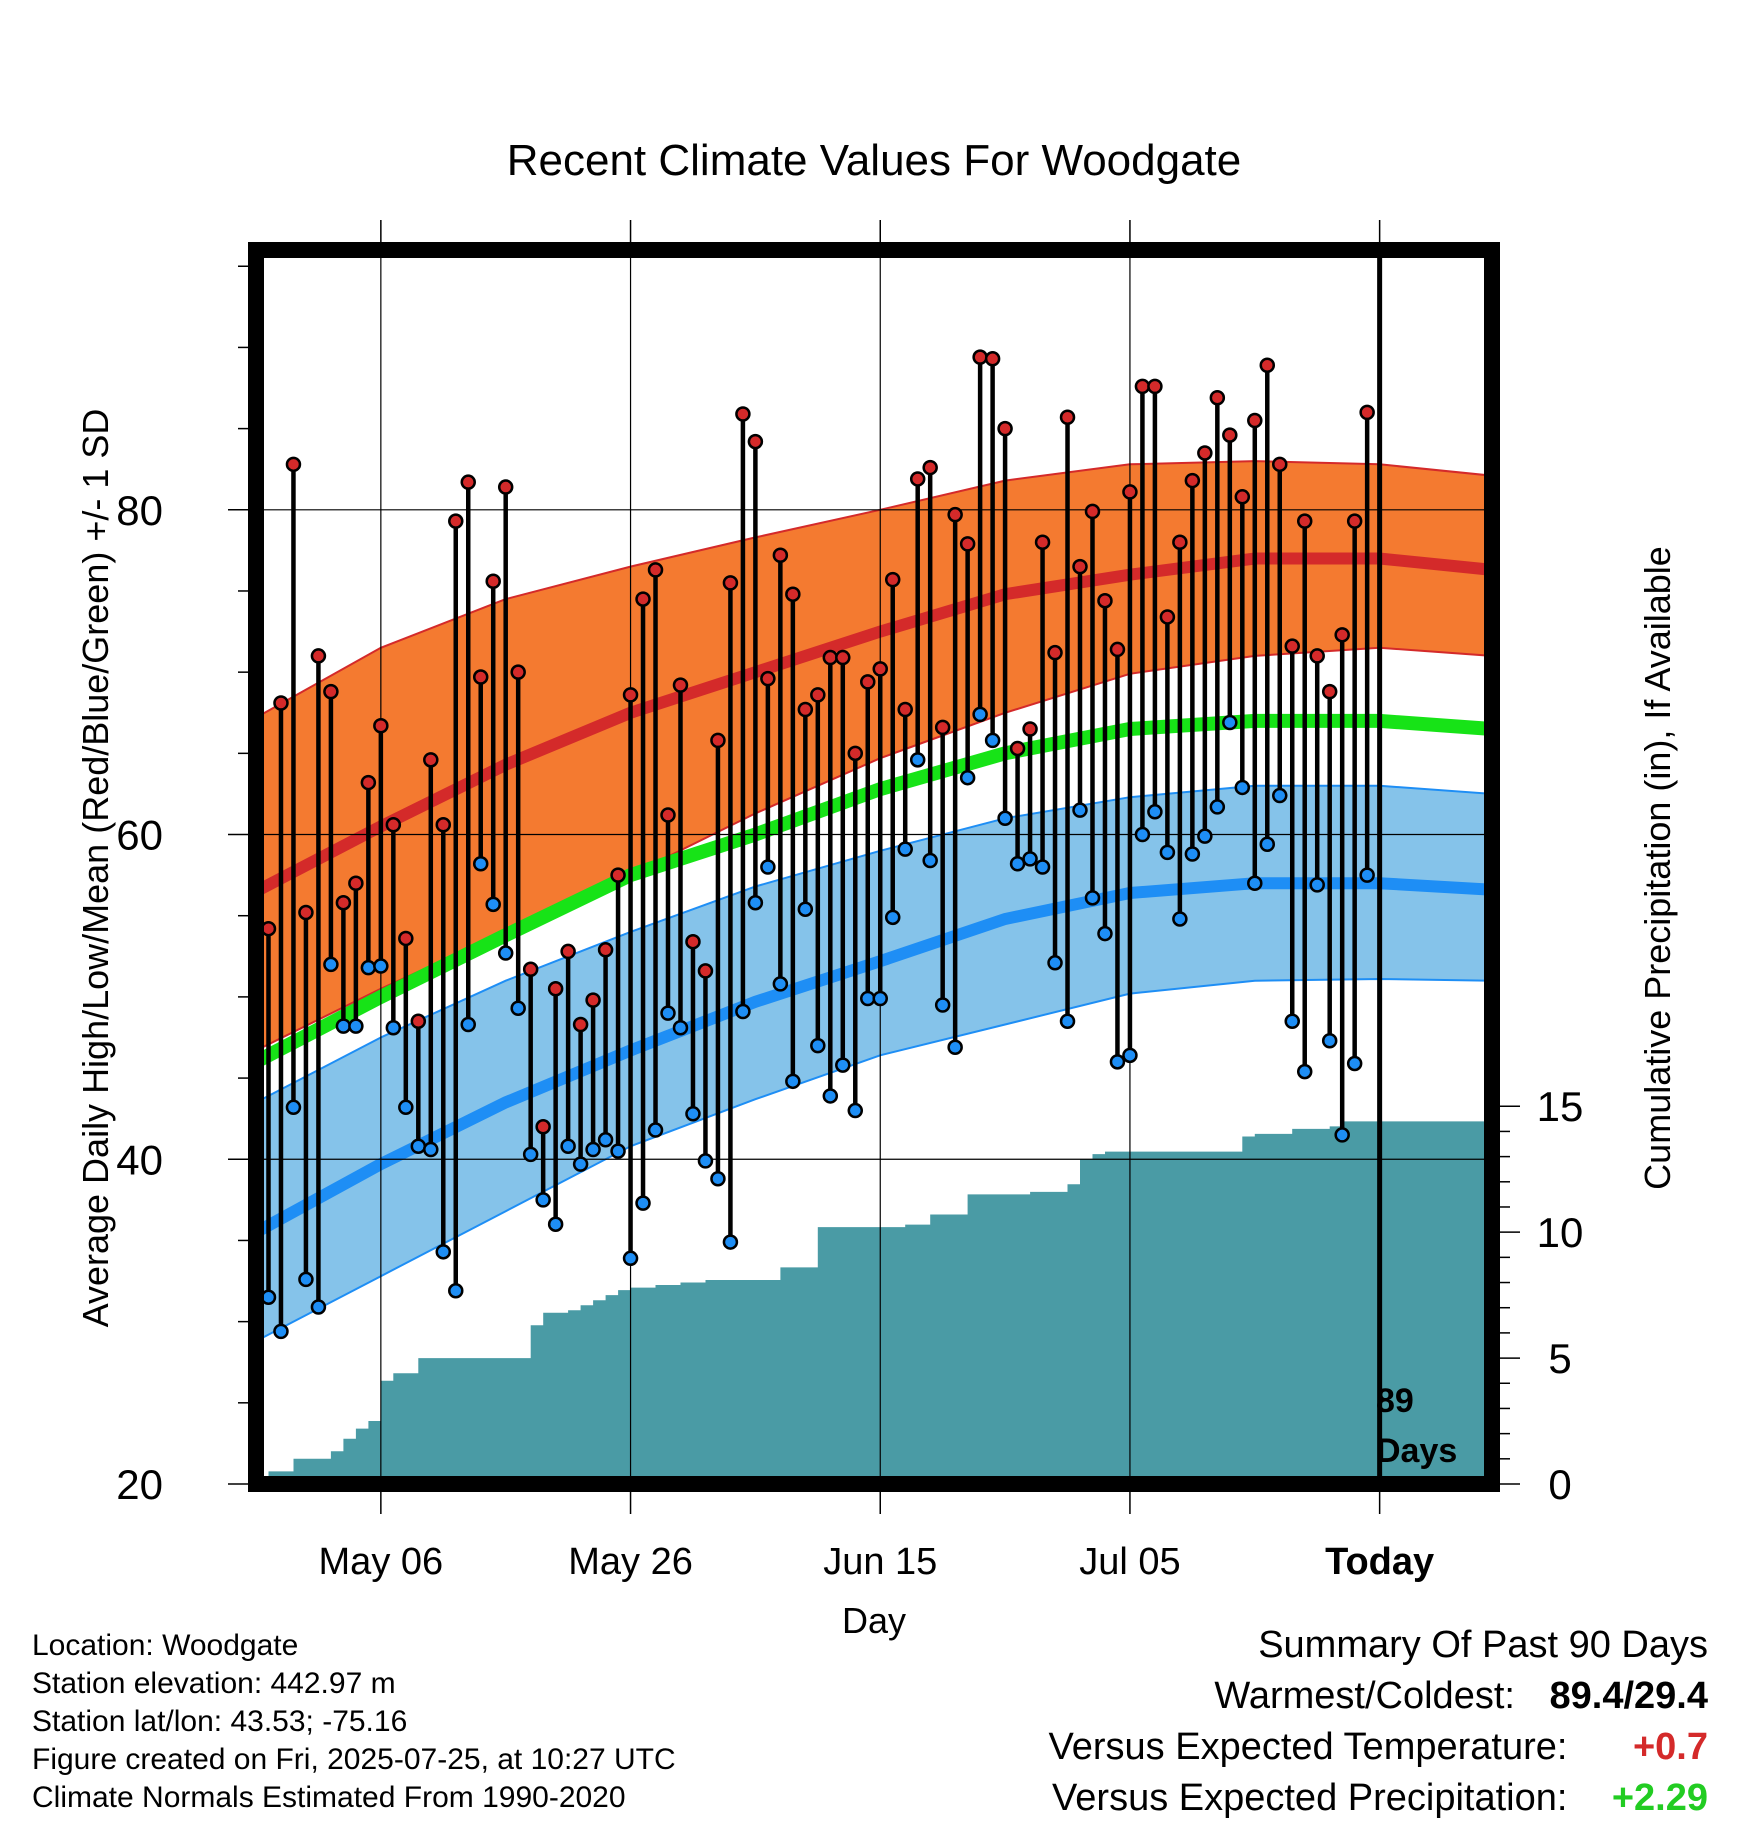 The image size is (1748, 1828). I want to click on temp-departure-label: Versus Expected Temperature:, so click(1308, 1747).